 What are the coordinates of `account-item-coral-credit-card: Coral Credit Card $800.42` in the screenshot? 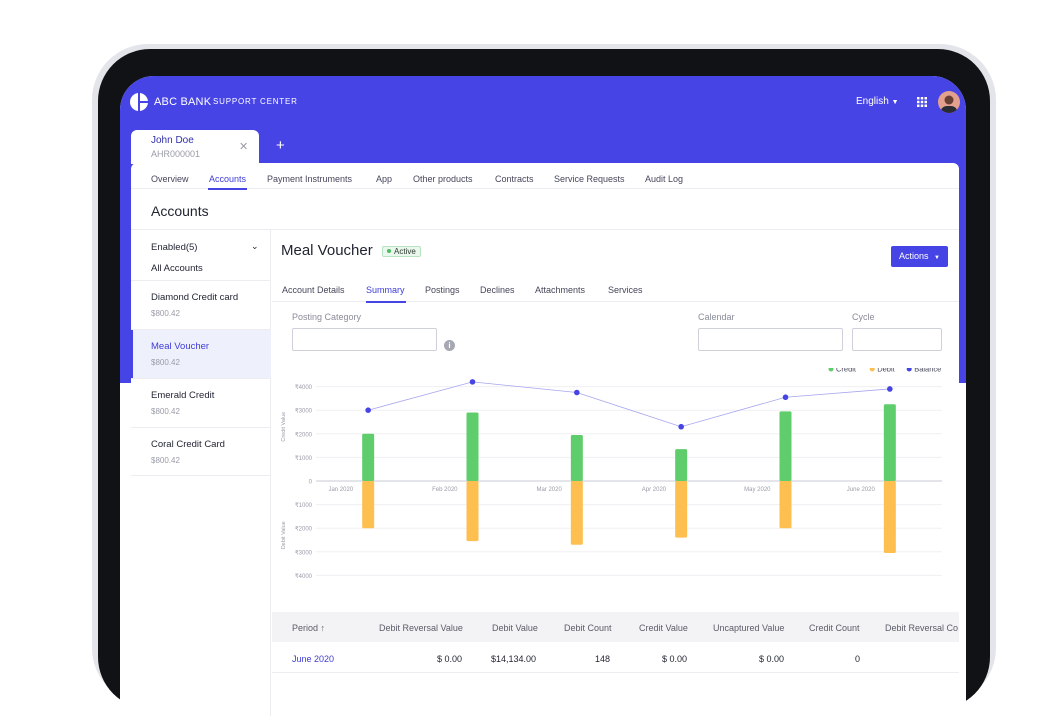 It's located at (201, 451).